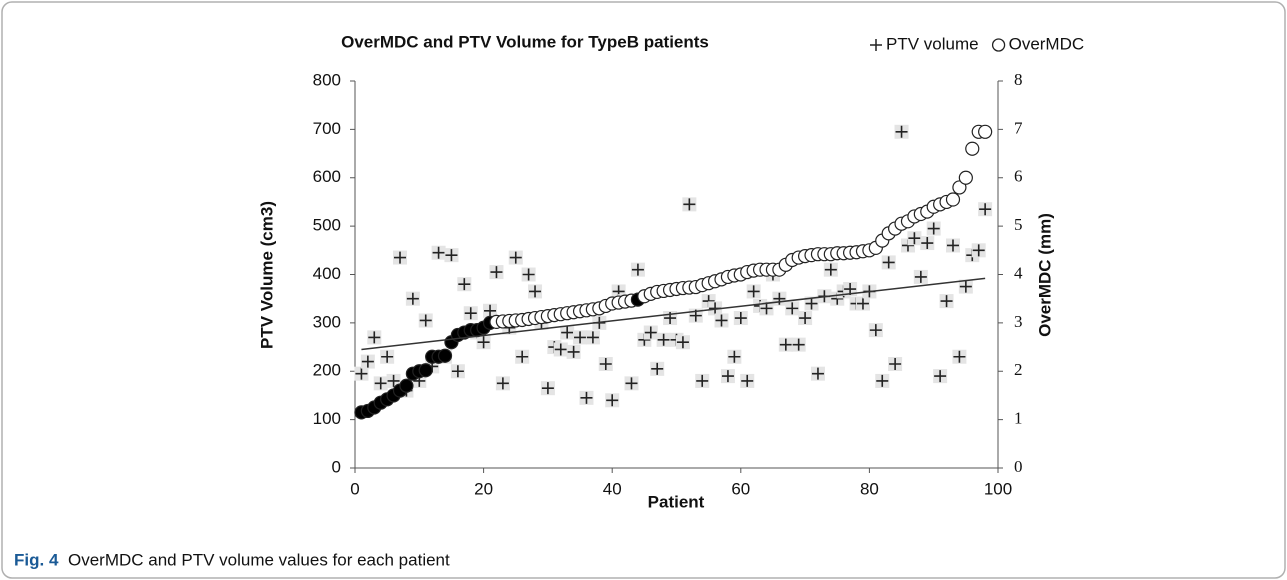 Image resolution: width=1287 pixels, height=580 pixels. I want to click on x-tick-label: 100, so click(998, 488).